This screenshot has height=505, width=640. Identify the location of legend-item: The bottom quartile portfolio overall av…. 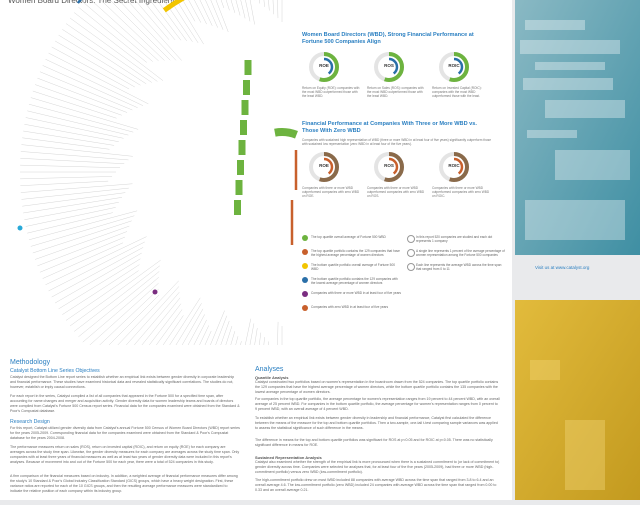
(351, 267).